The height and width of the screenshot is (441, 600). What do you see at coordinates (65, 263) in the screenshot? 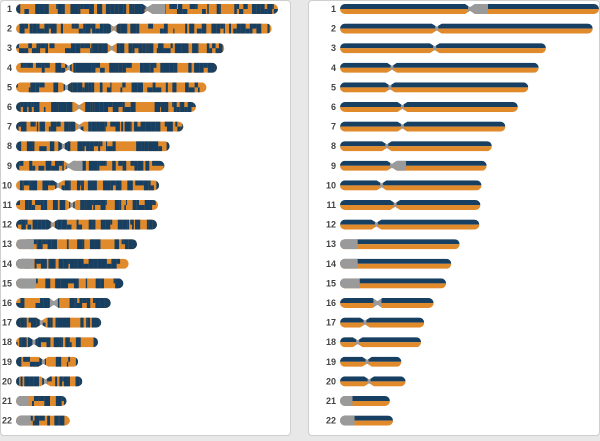
I see `chromosome-14: 14` at bounding box center [65, 263].